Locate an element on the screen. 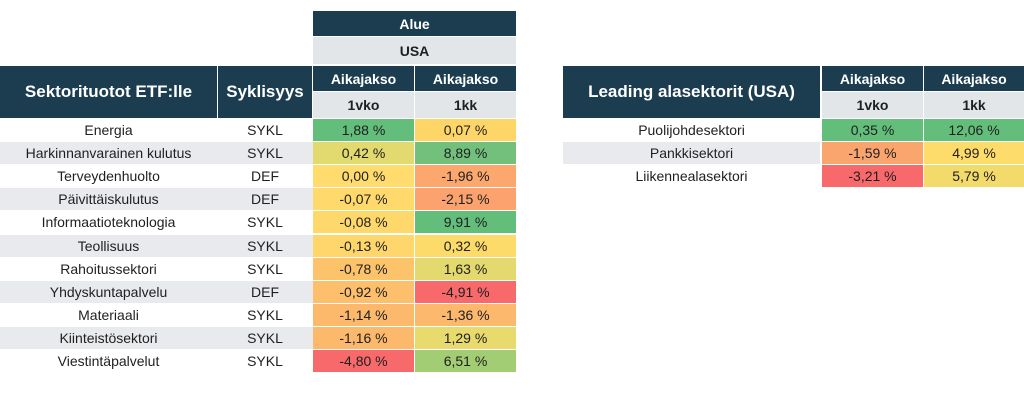  return-1kk: 0,32 % is located at coordinates (465, 245).